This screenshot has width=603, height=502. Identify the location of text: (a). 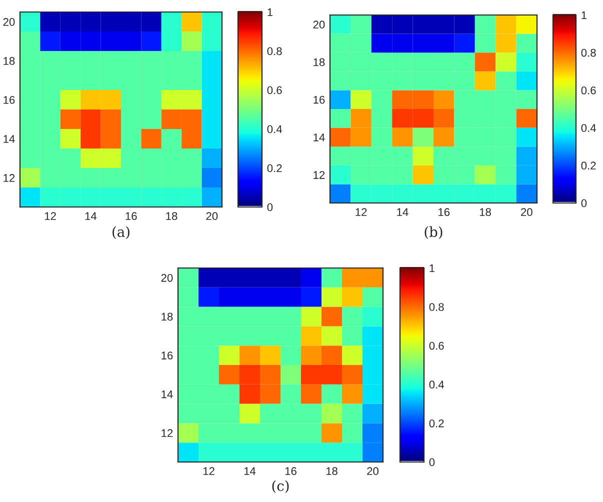
(121, 232).